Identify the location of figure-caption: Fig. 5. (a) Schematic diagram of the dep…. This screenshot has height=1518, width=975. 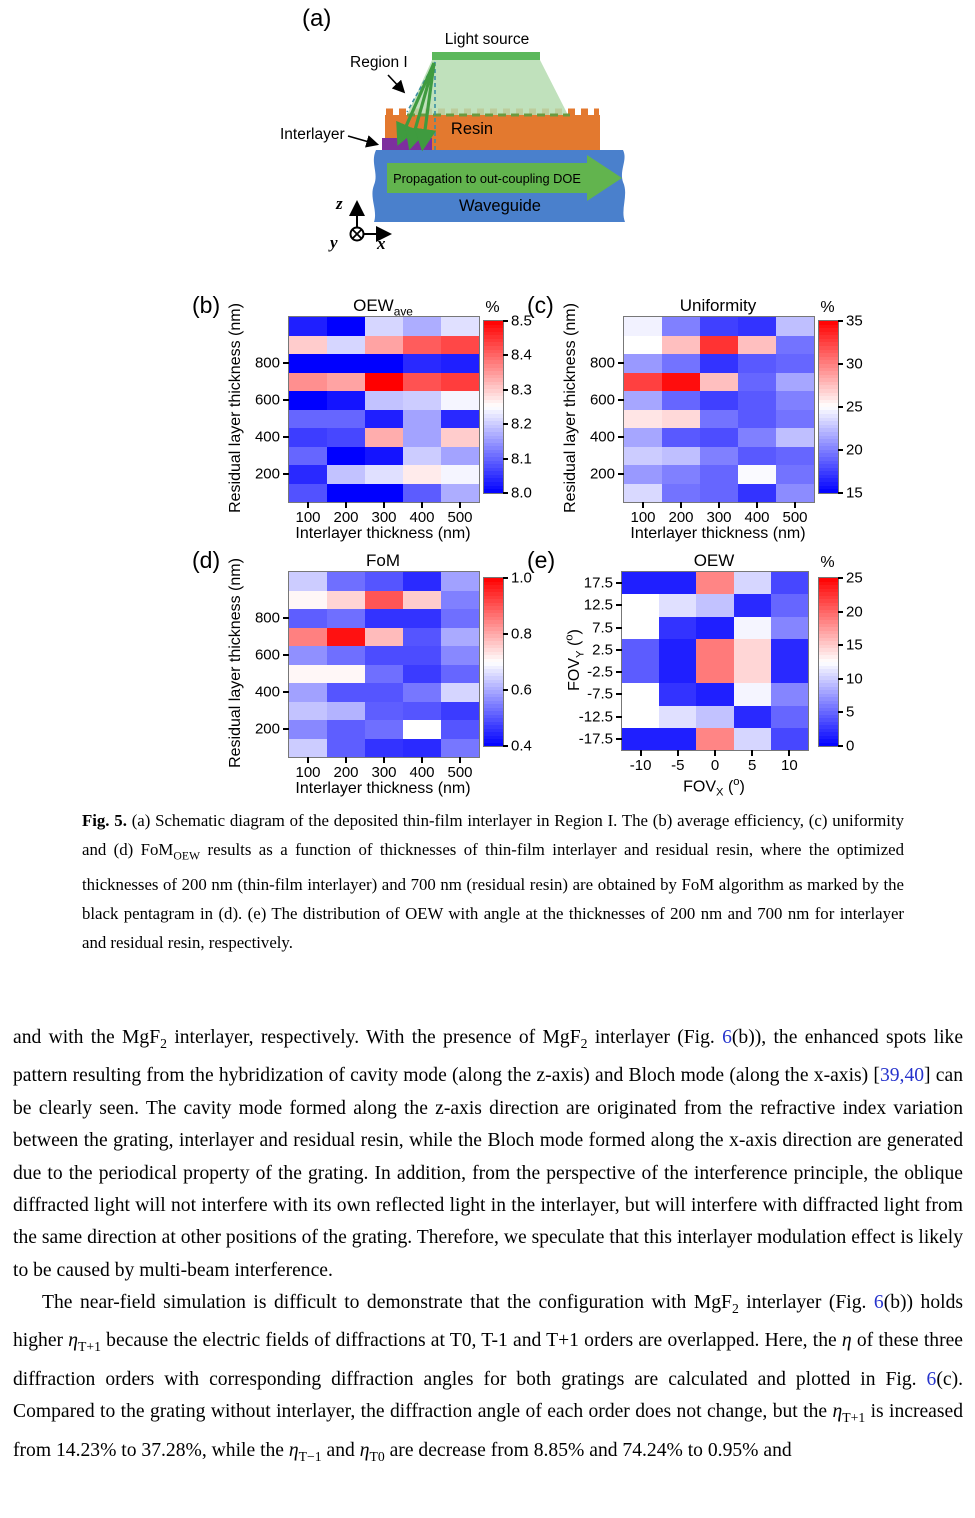
(493, 882).